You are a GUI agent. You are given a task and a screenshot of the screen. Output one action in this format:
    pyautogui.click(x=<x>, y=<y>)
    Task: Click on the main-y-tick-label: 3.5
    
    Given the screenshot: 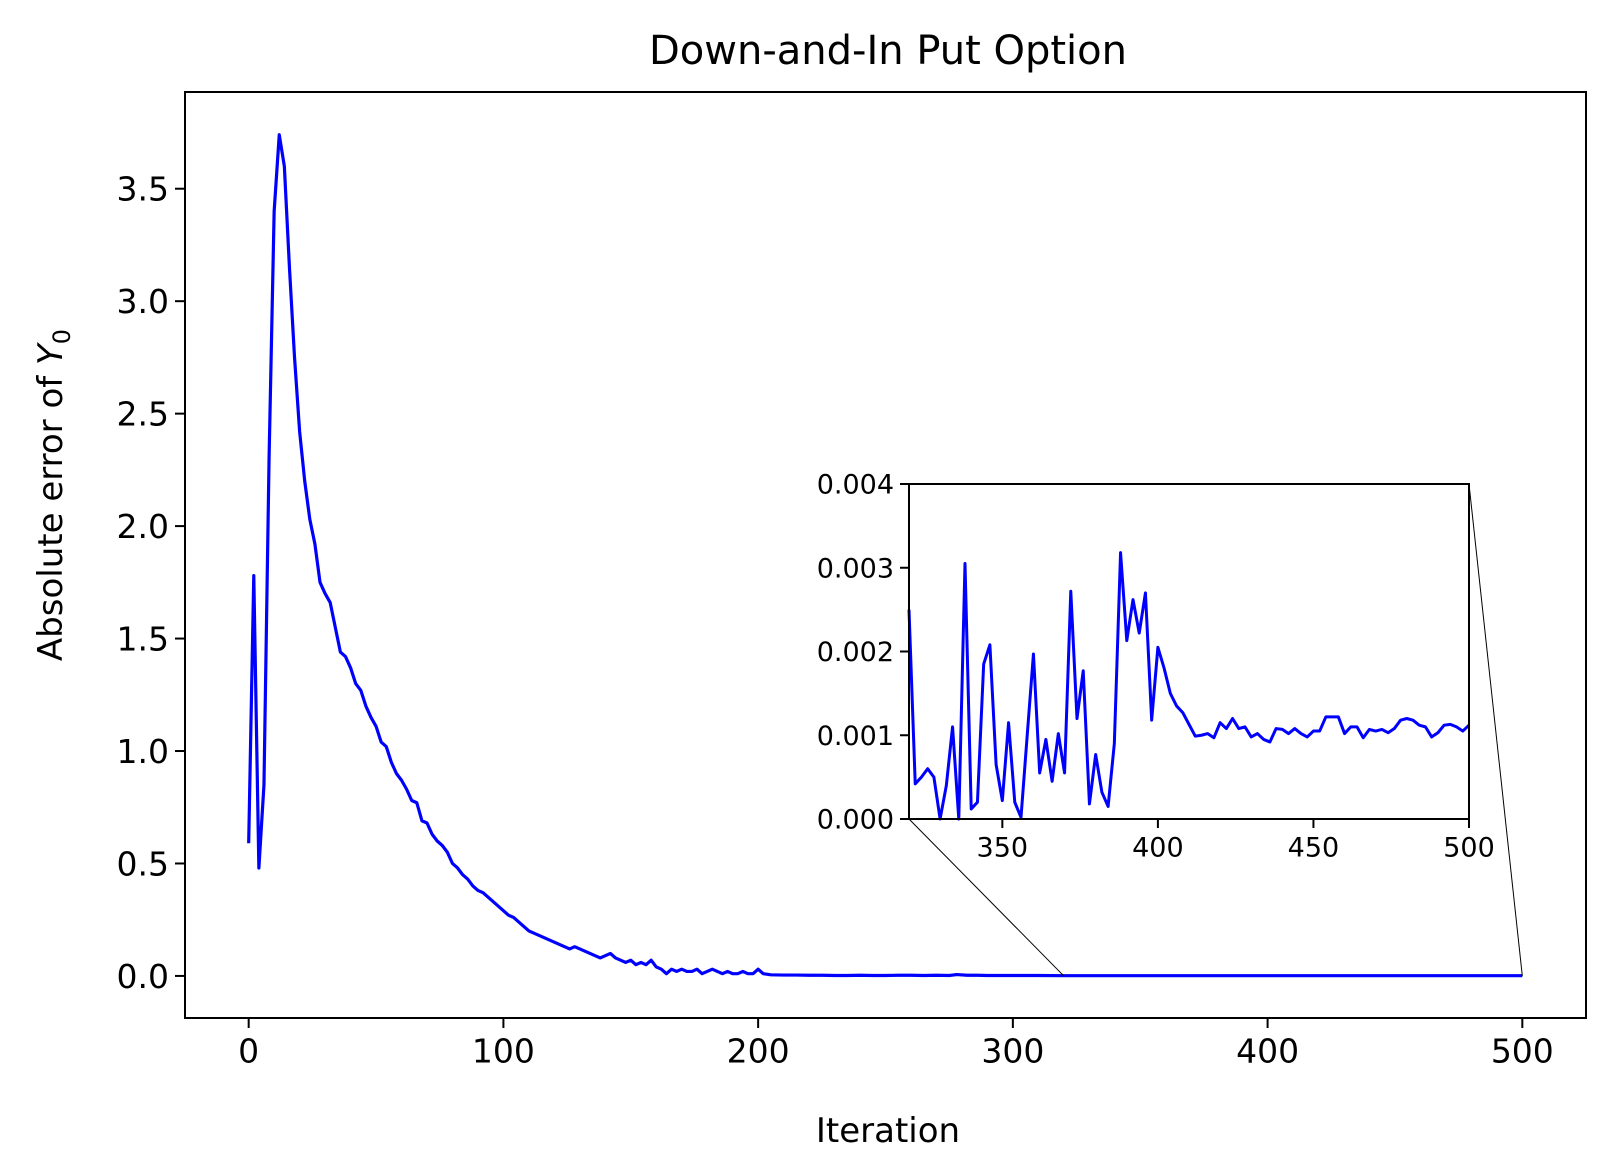 What is the action you would take?
    pyautogui.click(x=143, y=189)
    